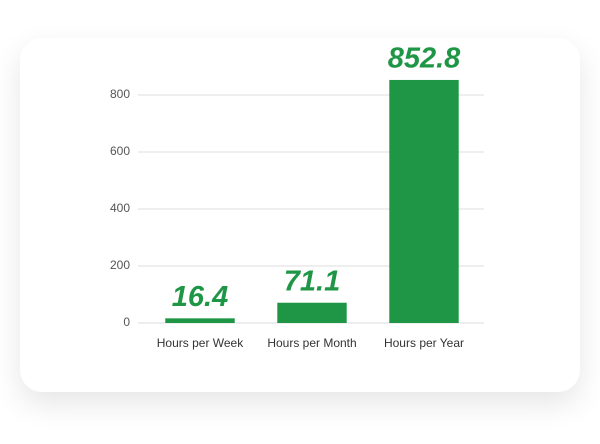 Image resolution: width=600 pixels, height=444 pixels. Describe the element at coordinates (120, 94) in the screenshot. I see `y-tick-label: 800` at that location.